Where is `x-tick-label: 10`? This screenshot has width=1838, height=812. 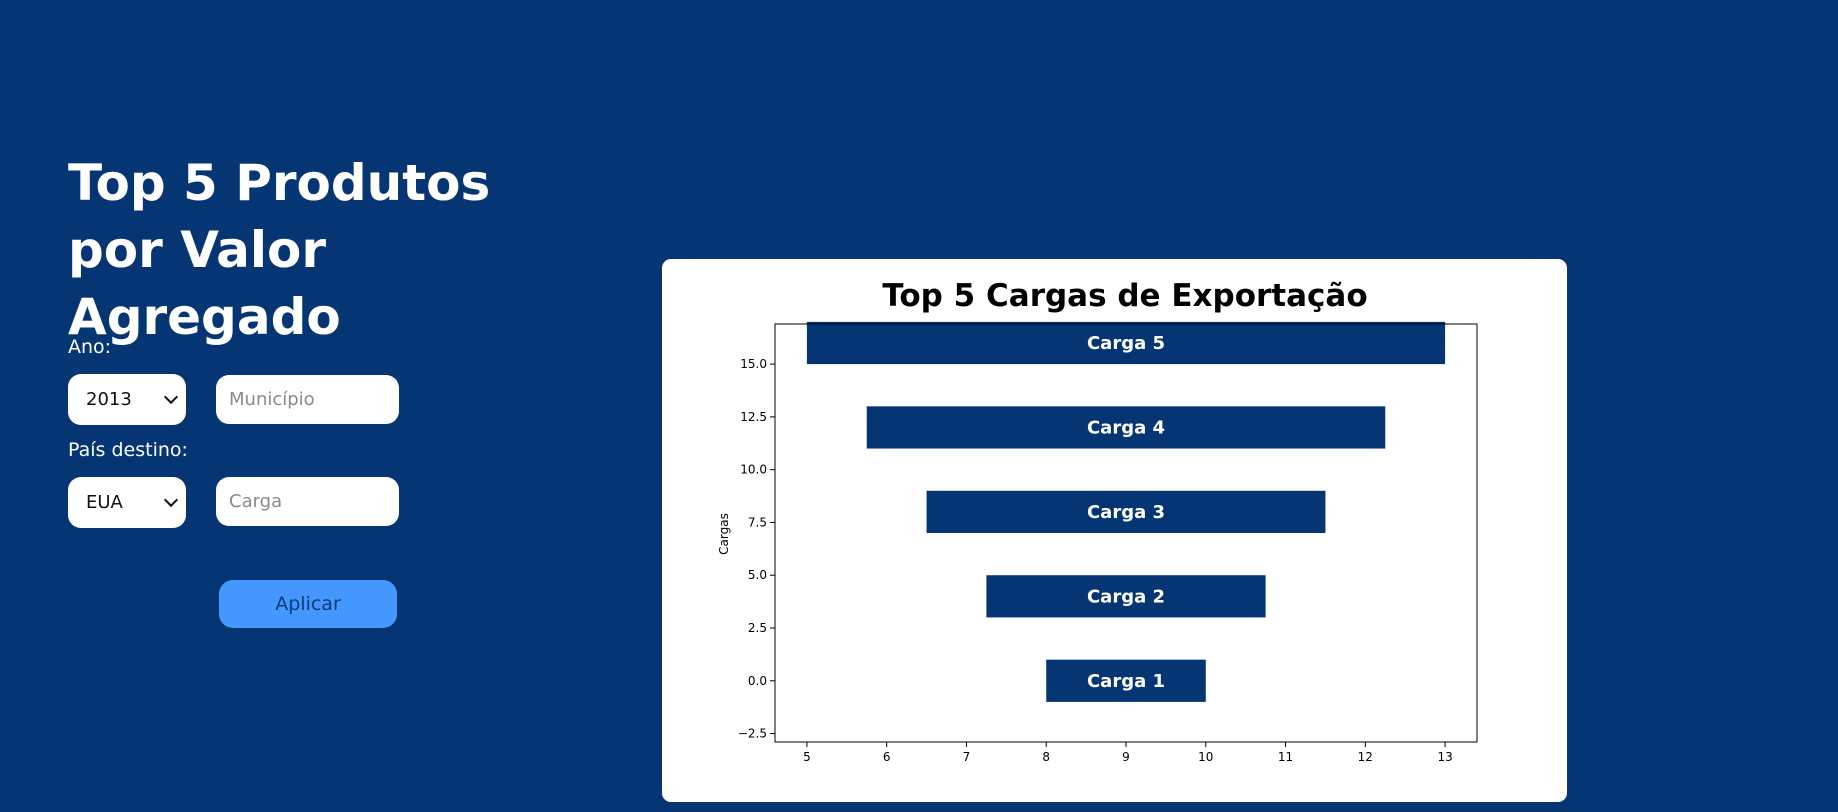
x-tick-label: 10 is located at coordinates (1205, 757).